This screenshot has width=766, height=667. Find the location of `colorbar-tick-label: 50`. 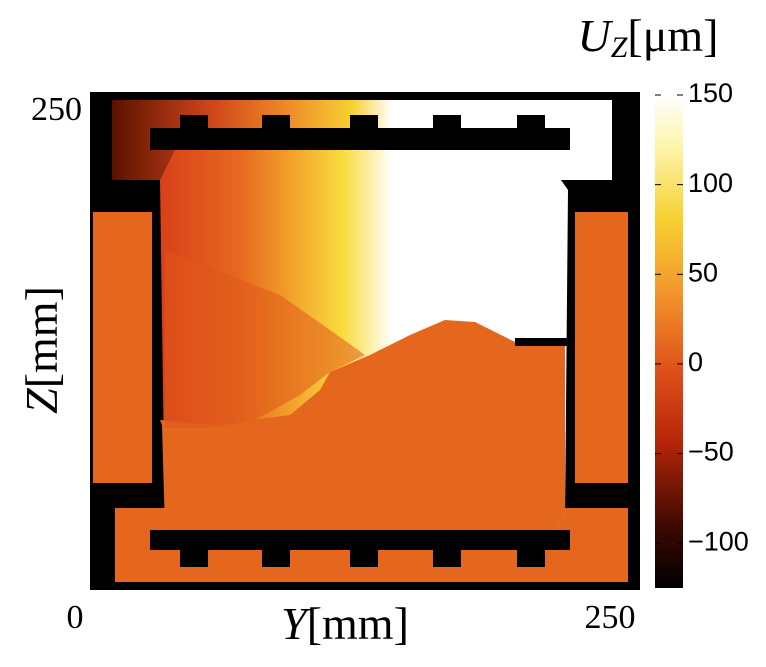

colorbar-tick-label: 50 is located at coordinates (703, 272).